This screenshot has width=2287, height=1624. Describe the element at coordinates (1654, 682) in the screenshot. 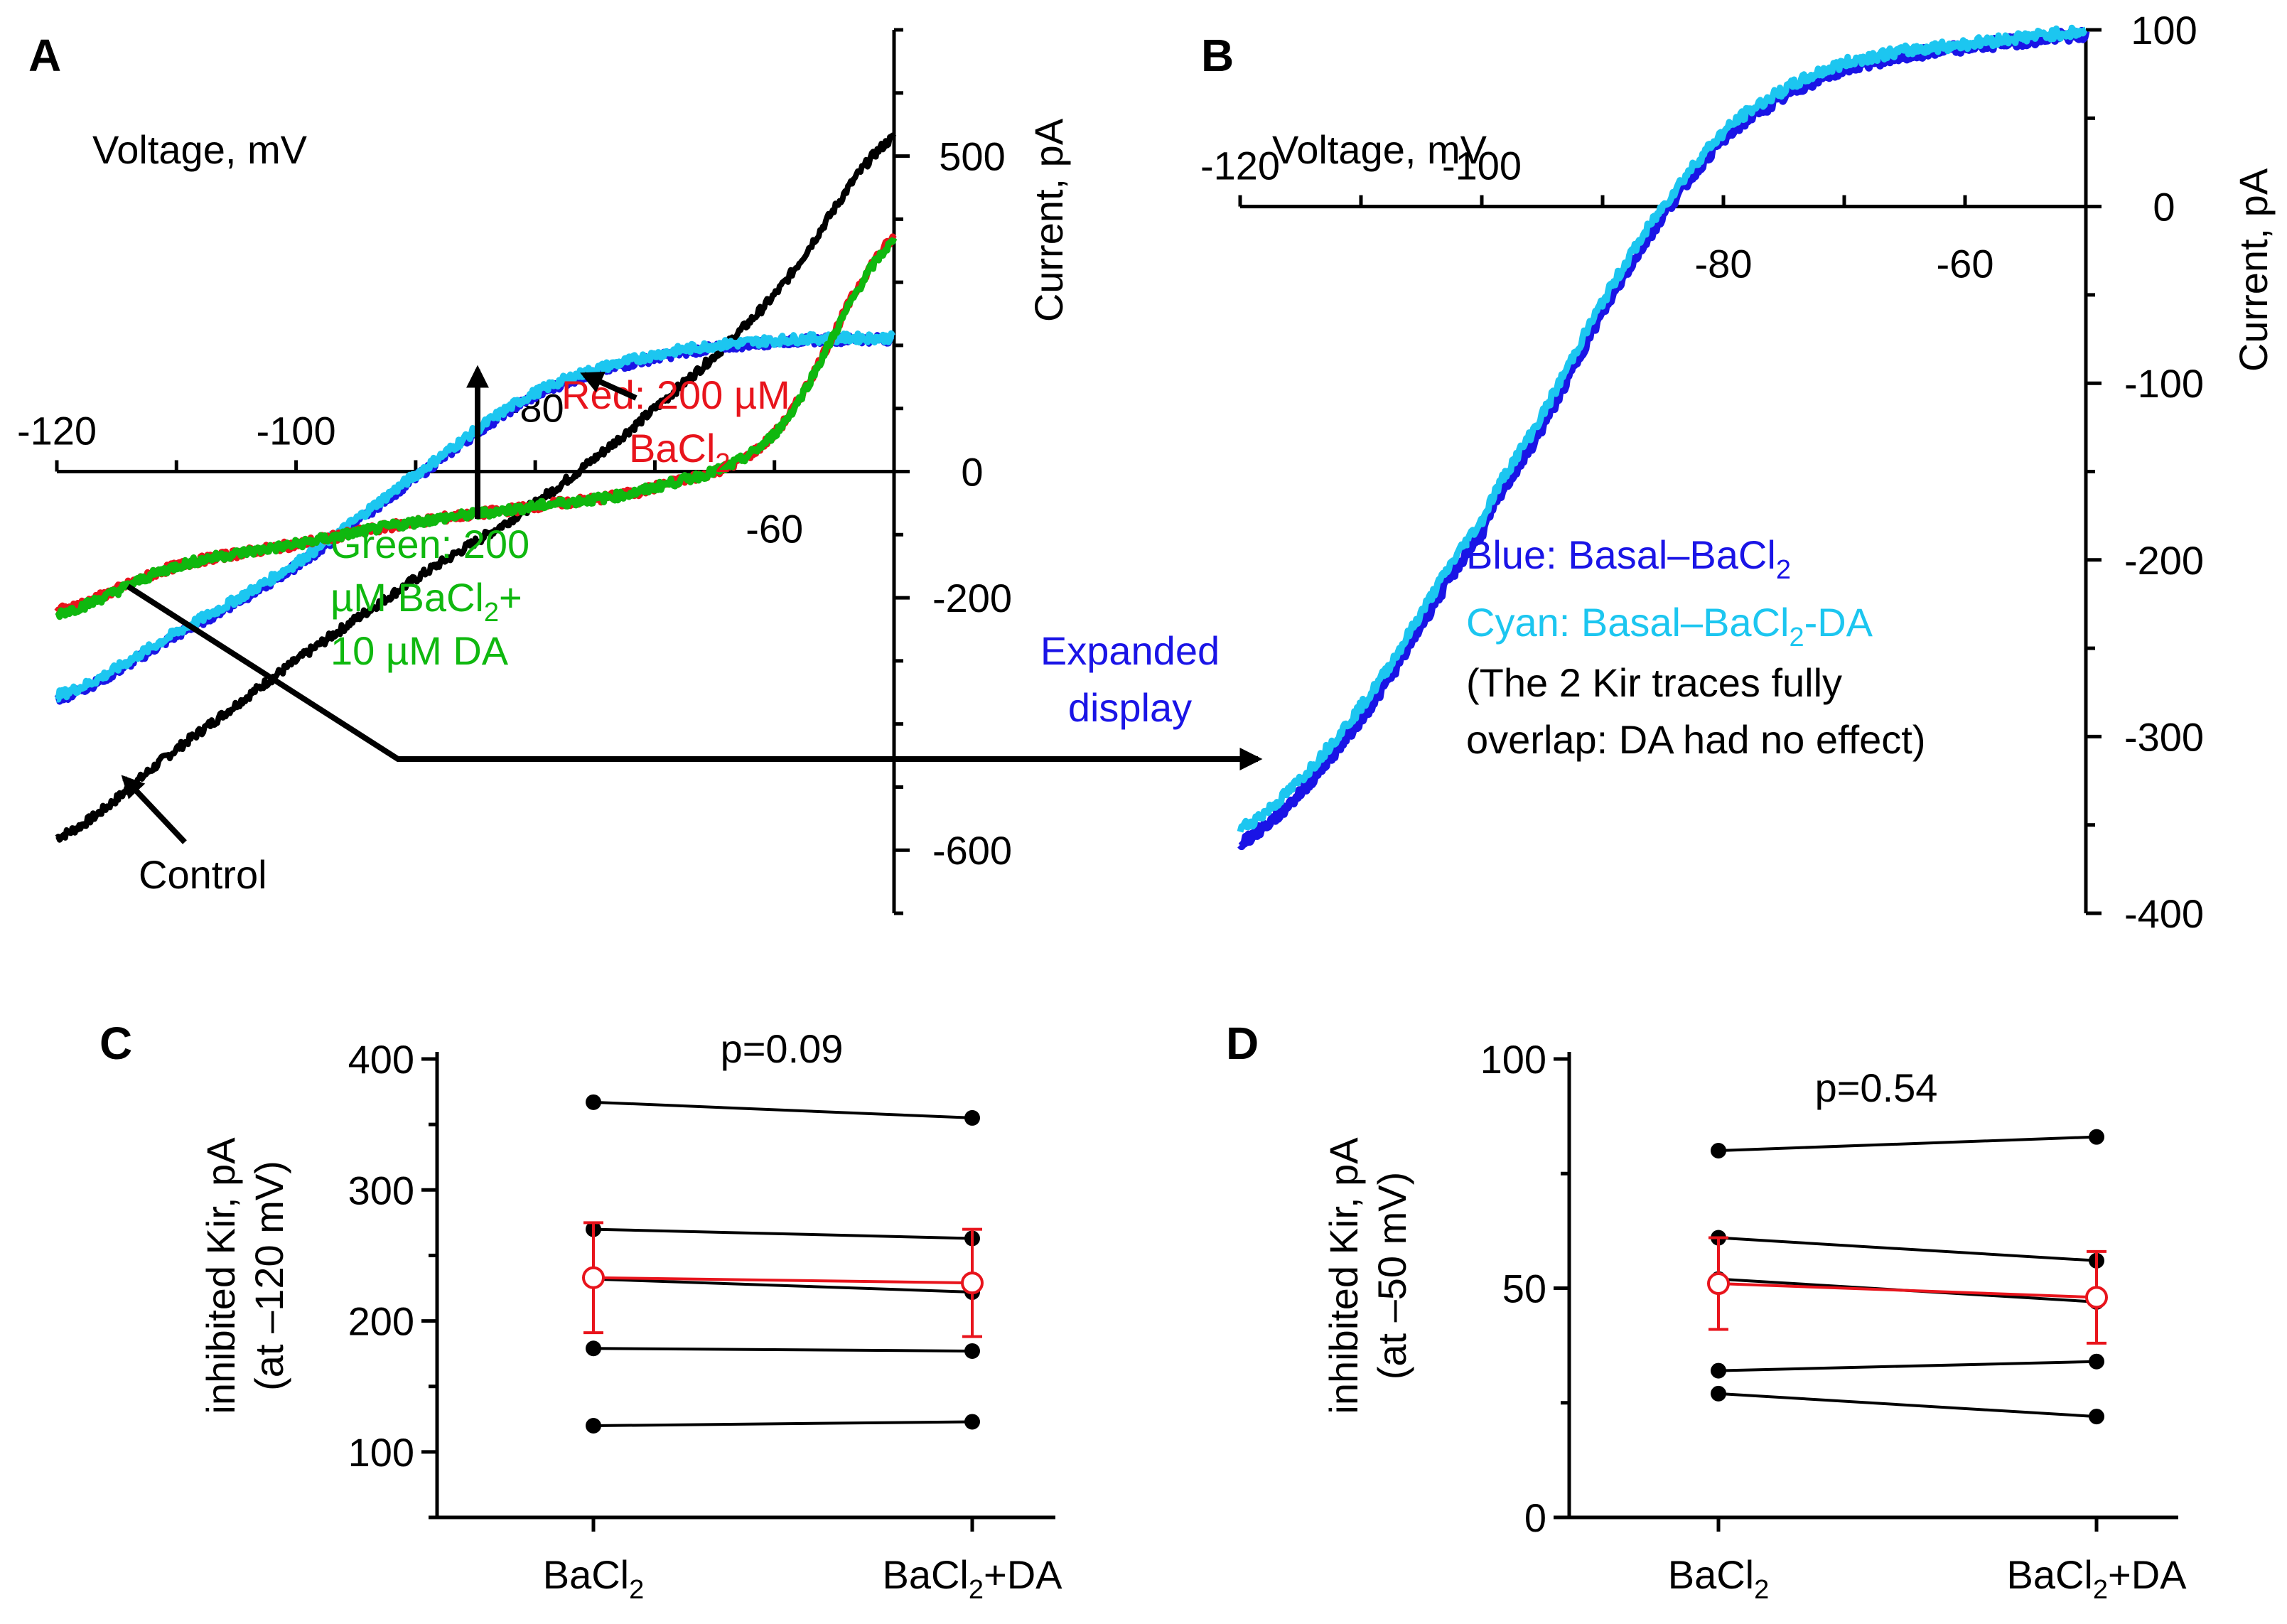

I see `legend-note-line1: (The 2 Kir traces fully` at that location.